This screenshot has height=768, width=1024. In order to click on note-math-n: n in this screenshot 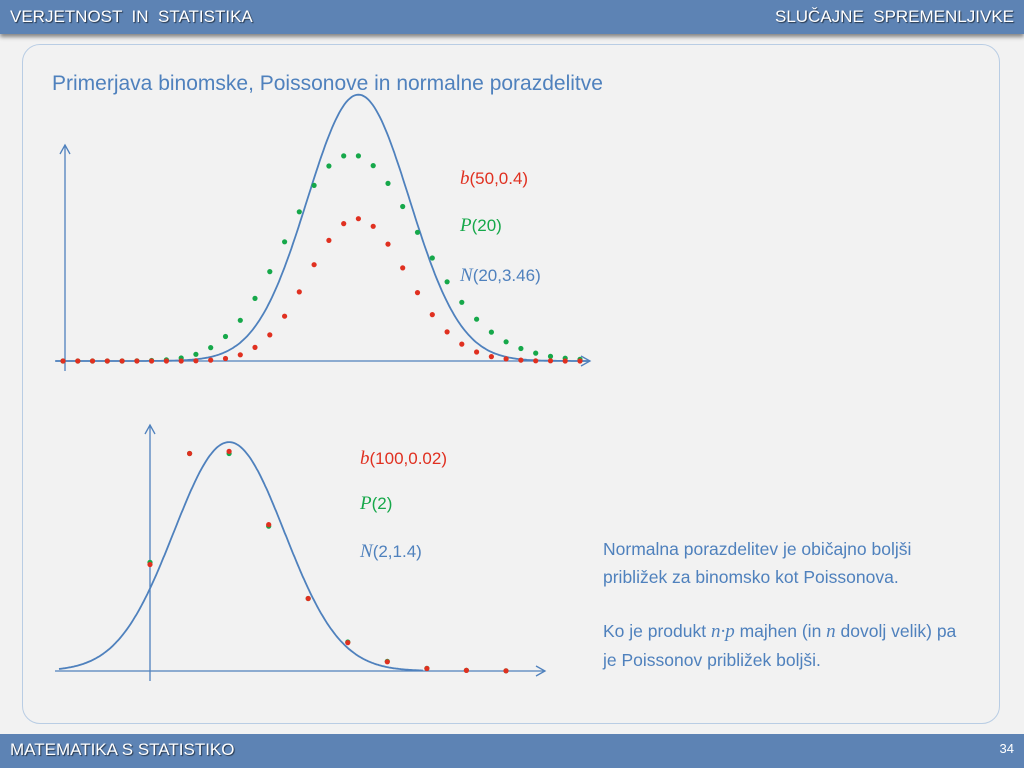, I will do `click(831, 631)`.